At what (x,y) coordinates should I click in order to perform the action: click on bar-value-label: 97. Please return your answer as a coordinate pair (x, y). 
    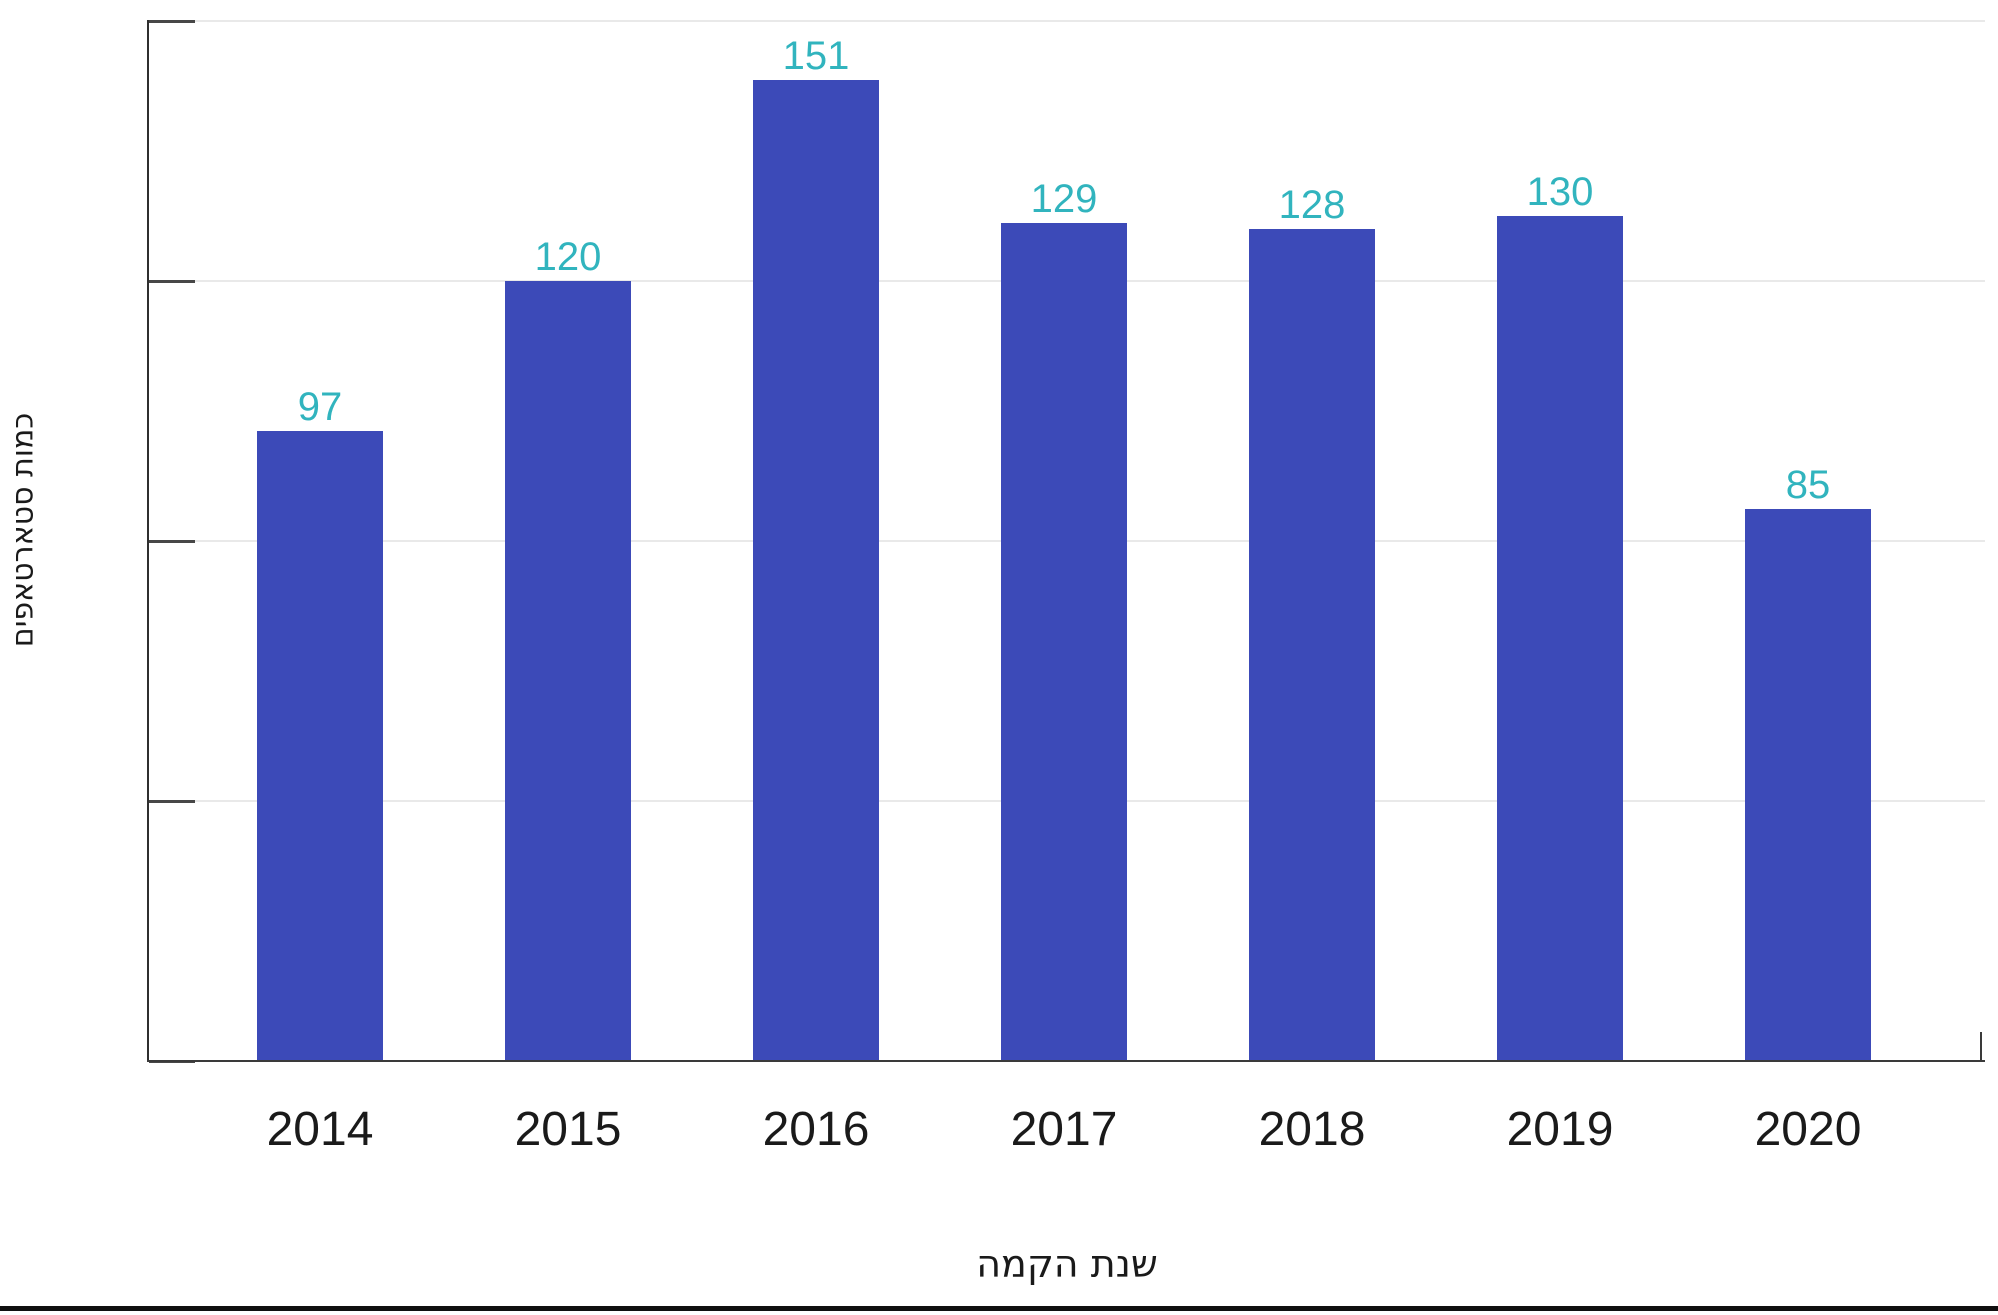
    Looking at the image, I should click on (320, 406).